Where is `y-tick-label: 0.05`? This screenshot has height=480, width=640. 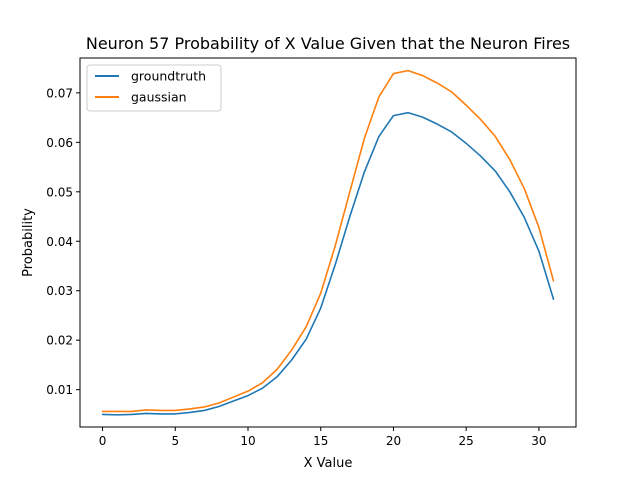 y-tick-label: 0.05 is located at coordinates (59, 192).